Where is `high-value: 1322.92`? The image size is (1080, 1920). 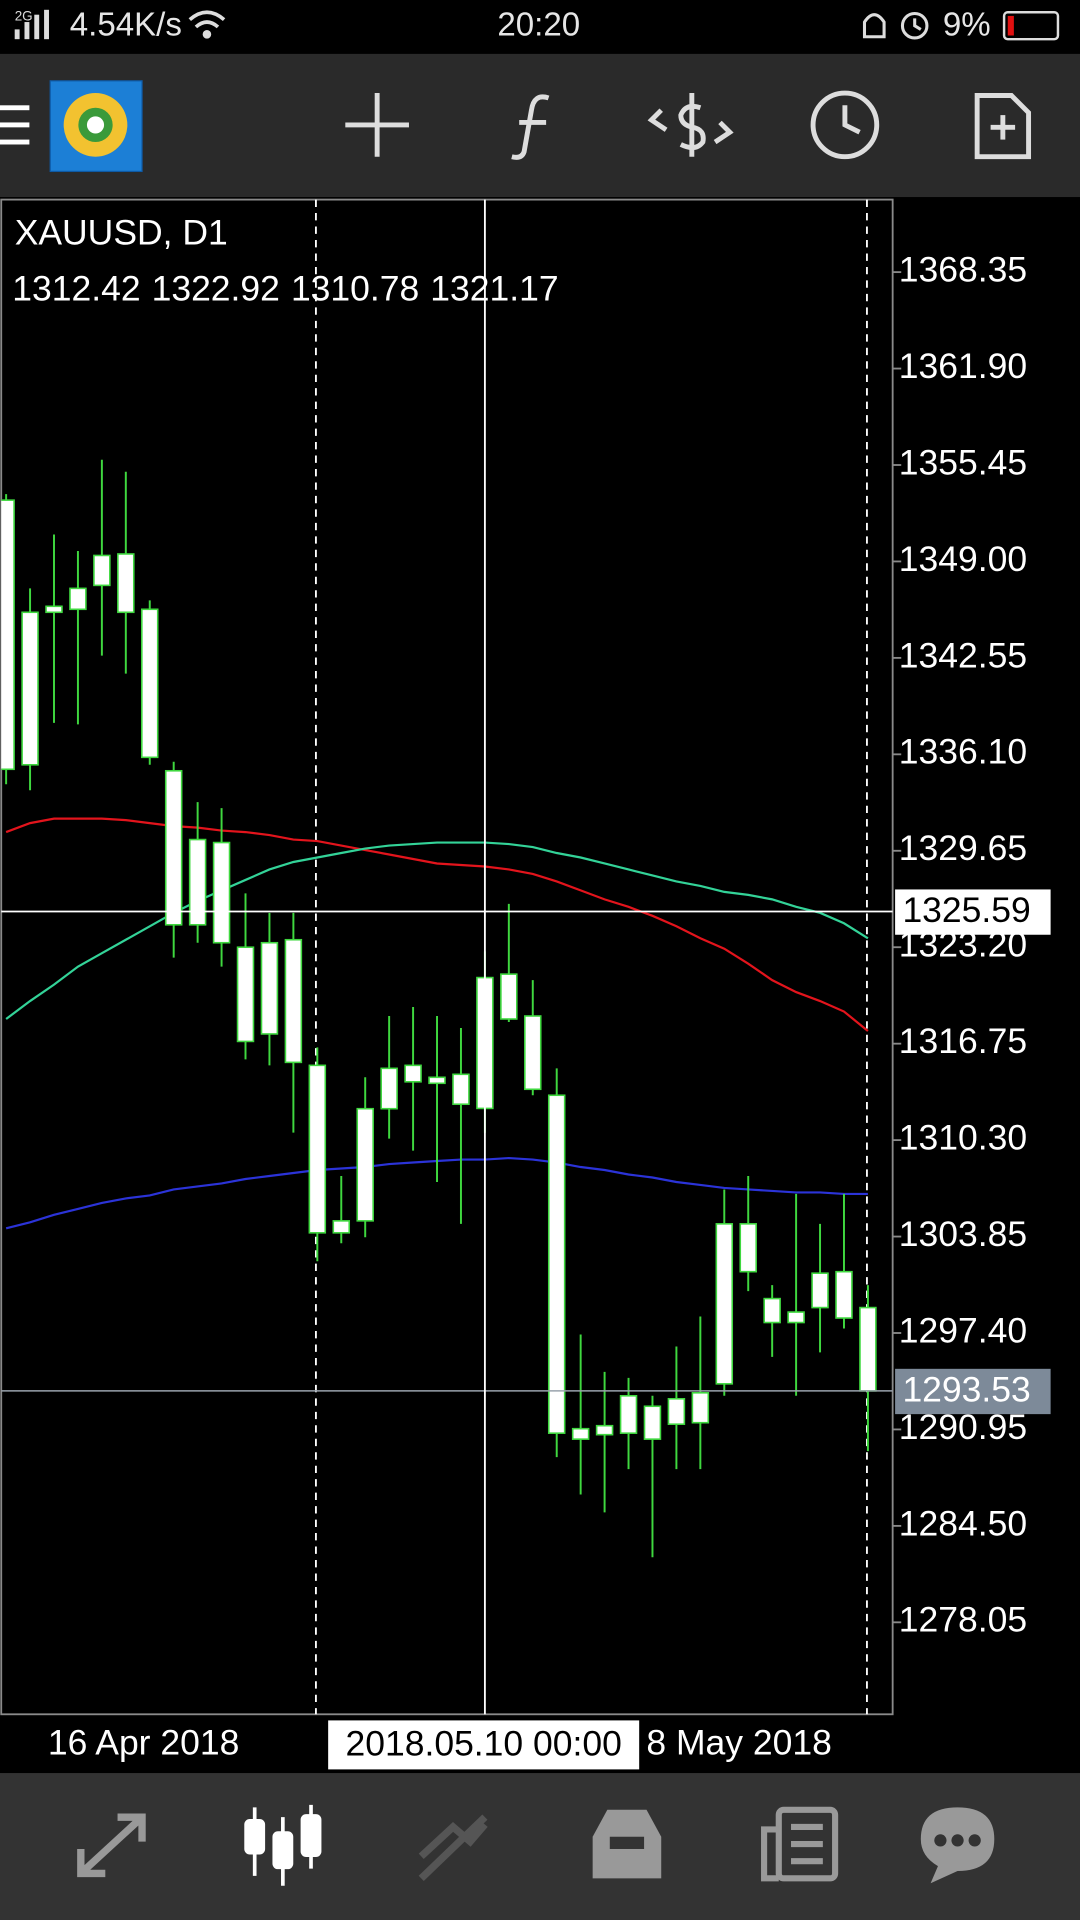
high-value: 1322.92 is located at coordinates (216, 289).